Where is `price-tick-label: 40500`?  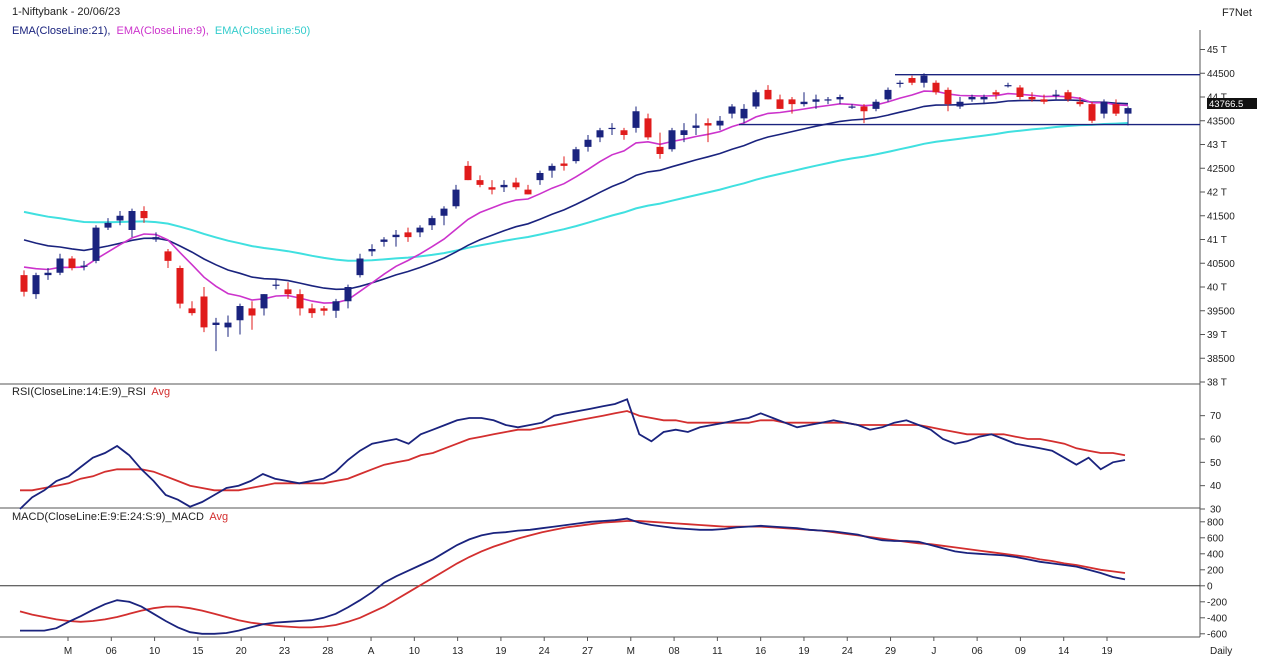
price-tick-label: 40500 is located at coordinates (1221, 264).